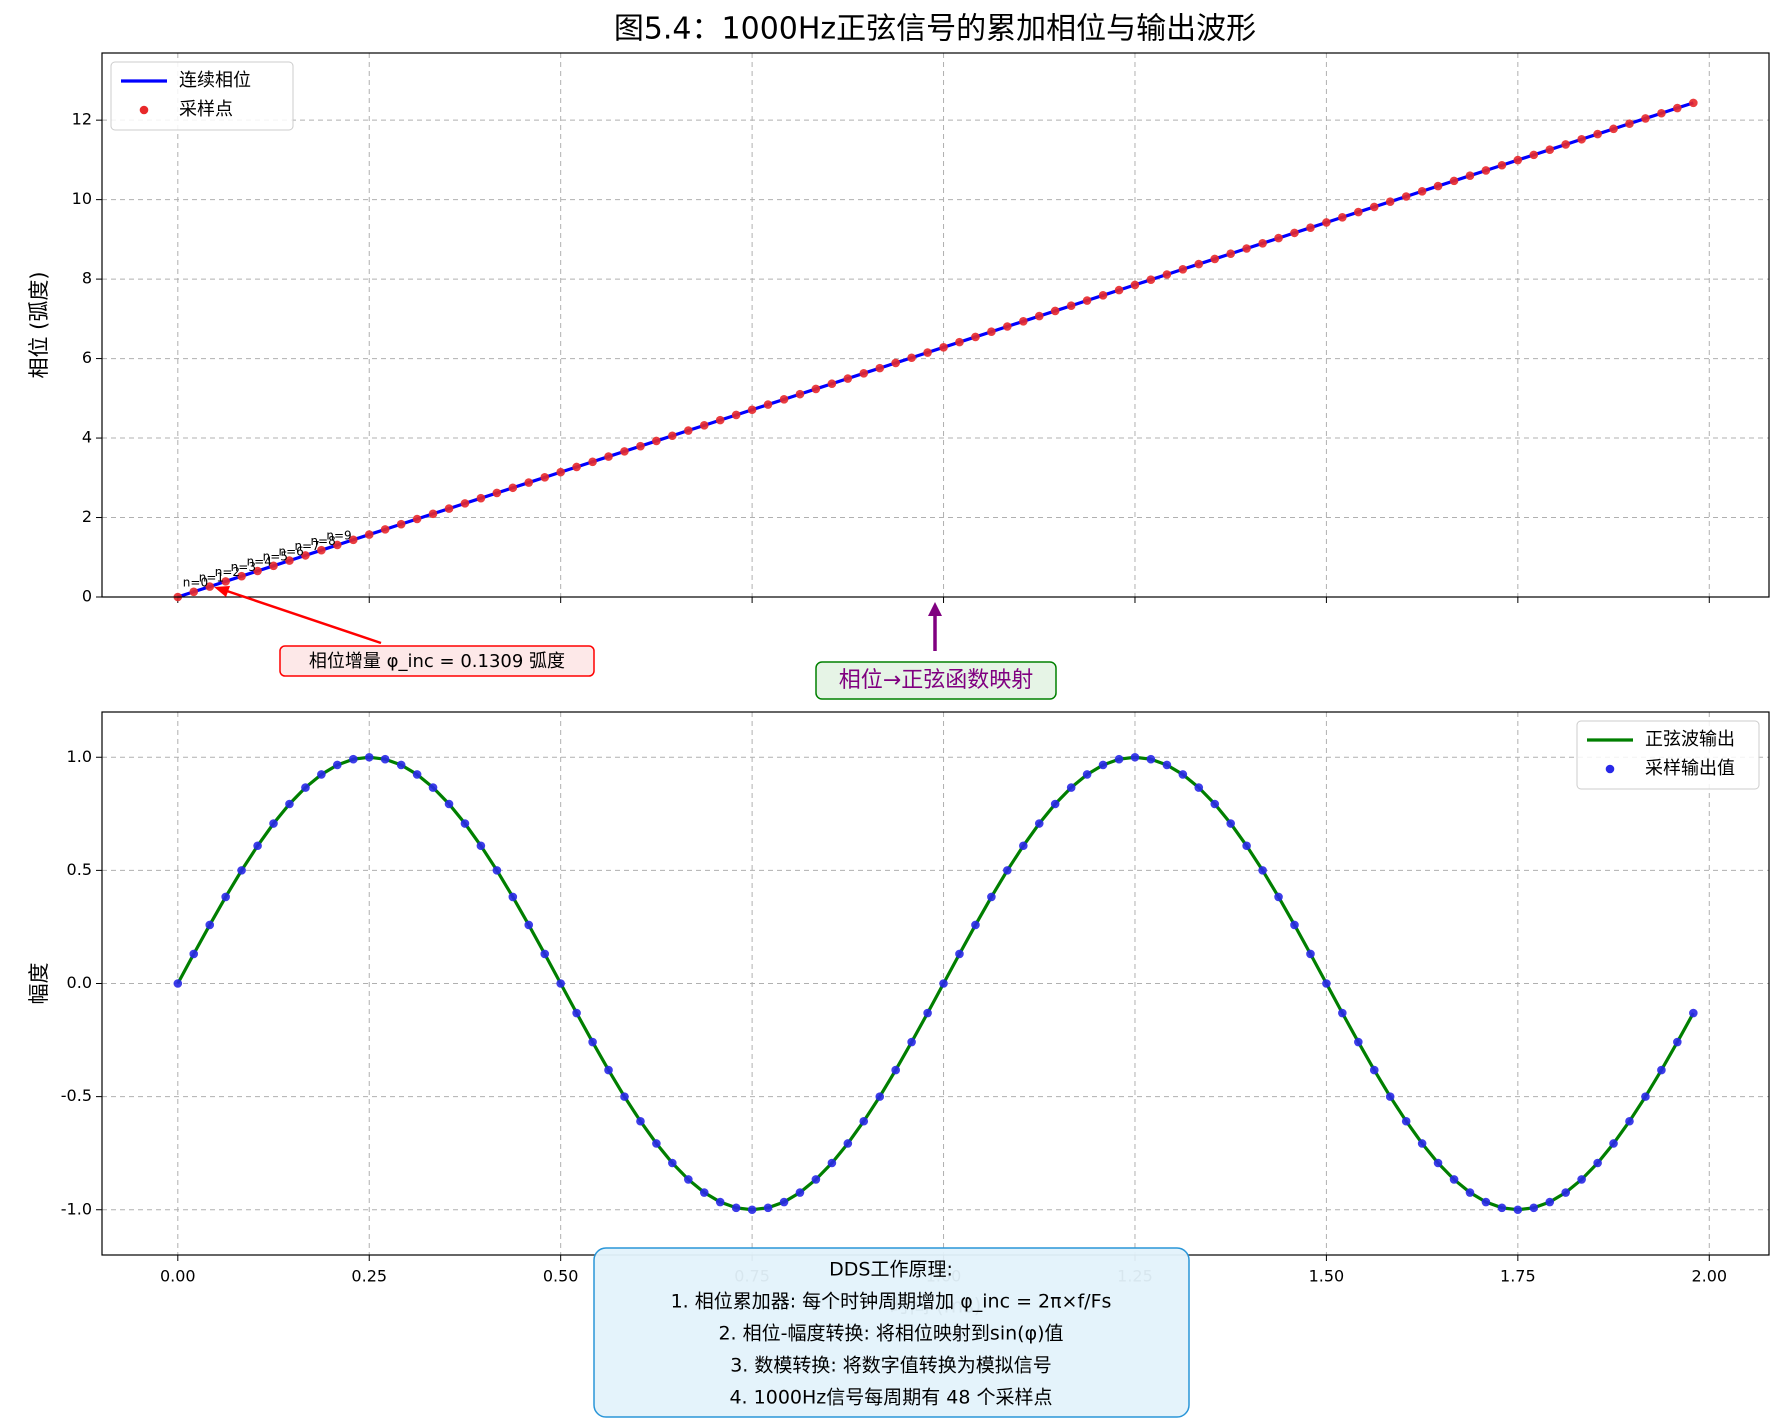 This screenshot has height=1421, width=1784. Describe the element at coordinates (891, 1270) in the screenshot. I see `principle-line: DDS工作原理:` at that location.